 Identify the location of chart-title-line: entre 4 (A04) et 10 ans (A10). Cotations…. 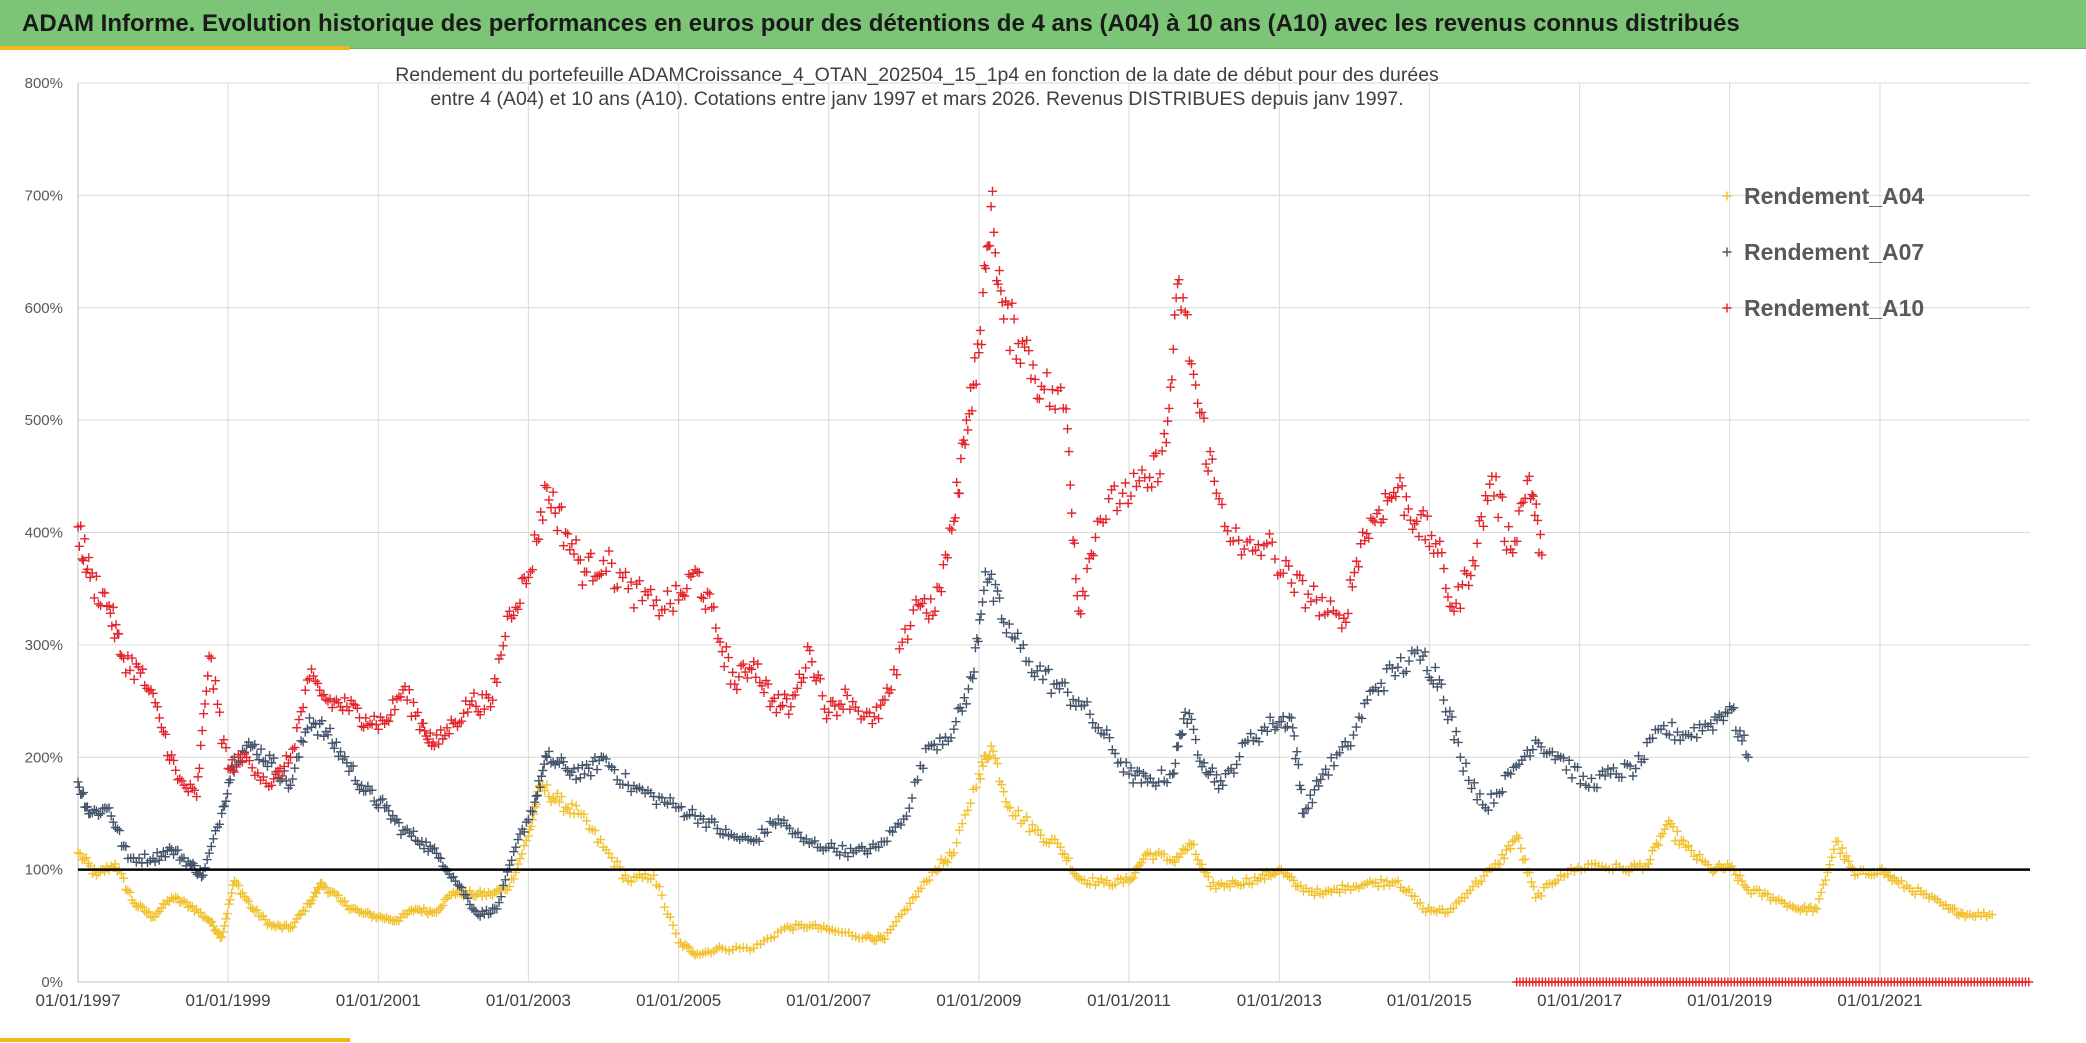
(916, 99).